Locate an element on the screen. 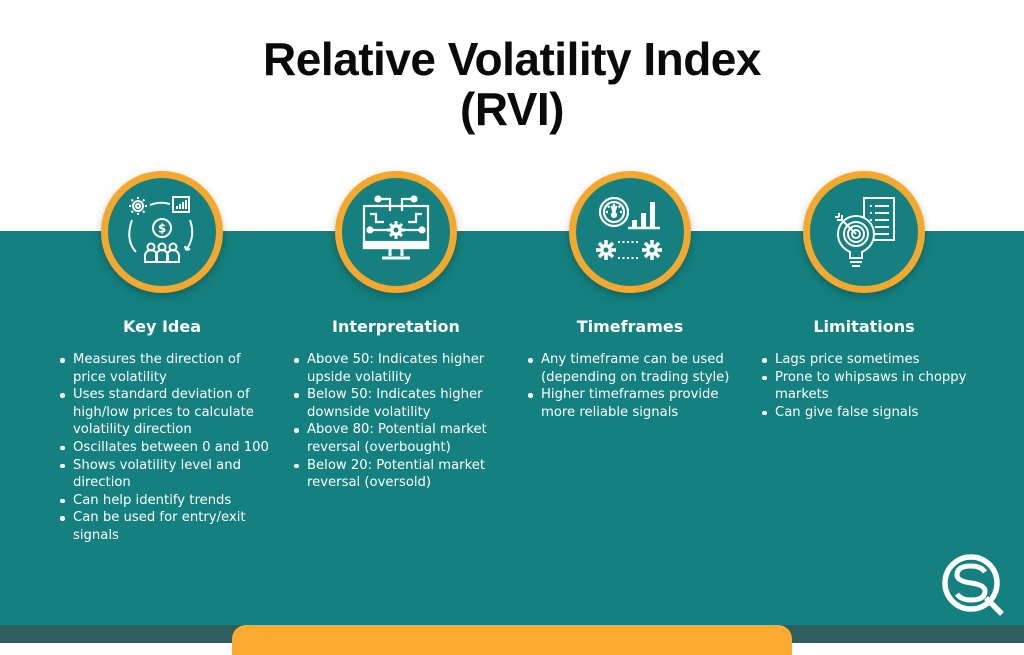  column-heading: Timeframes is located at coordinates (630, 326).